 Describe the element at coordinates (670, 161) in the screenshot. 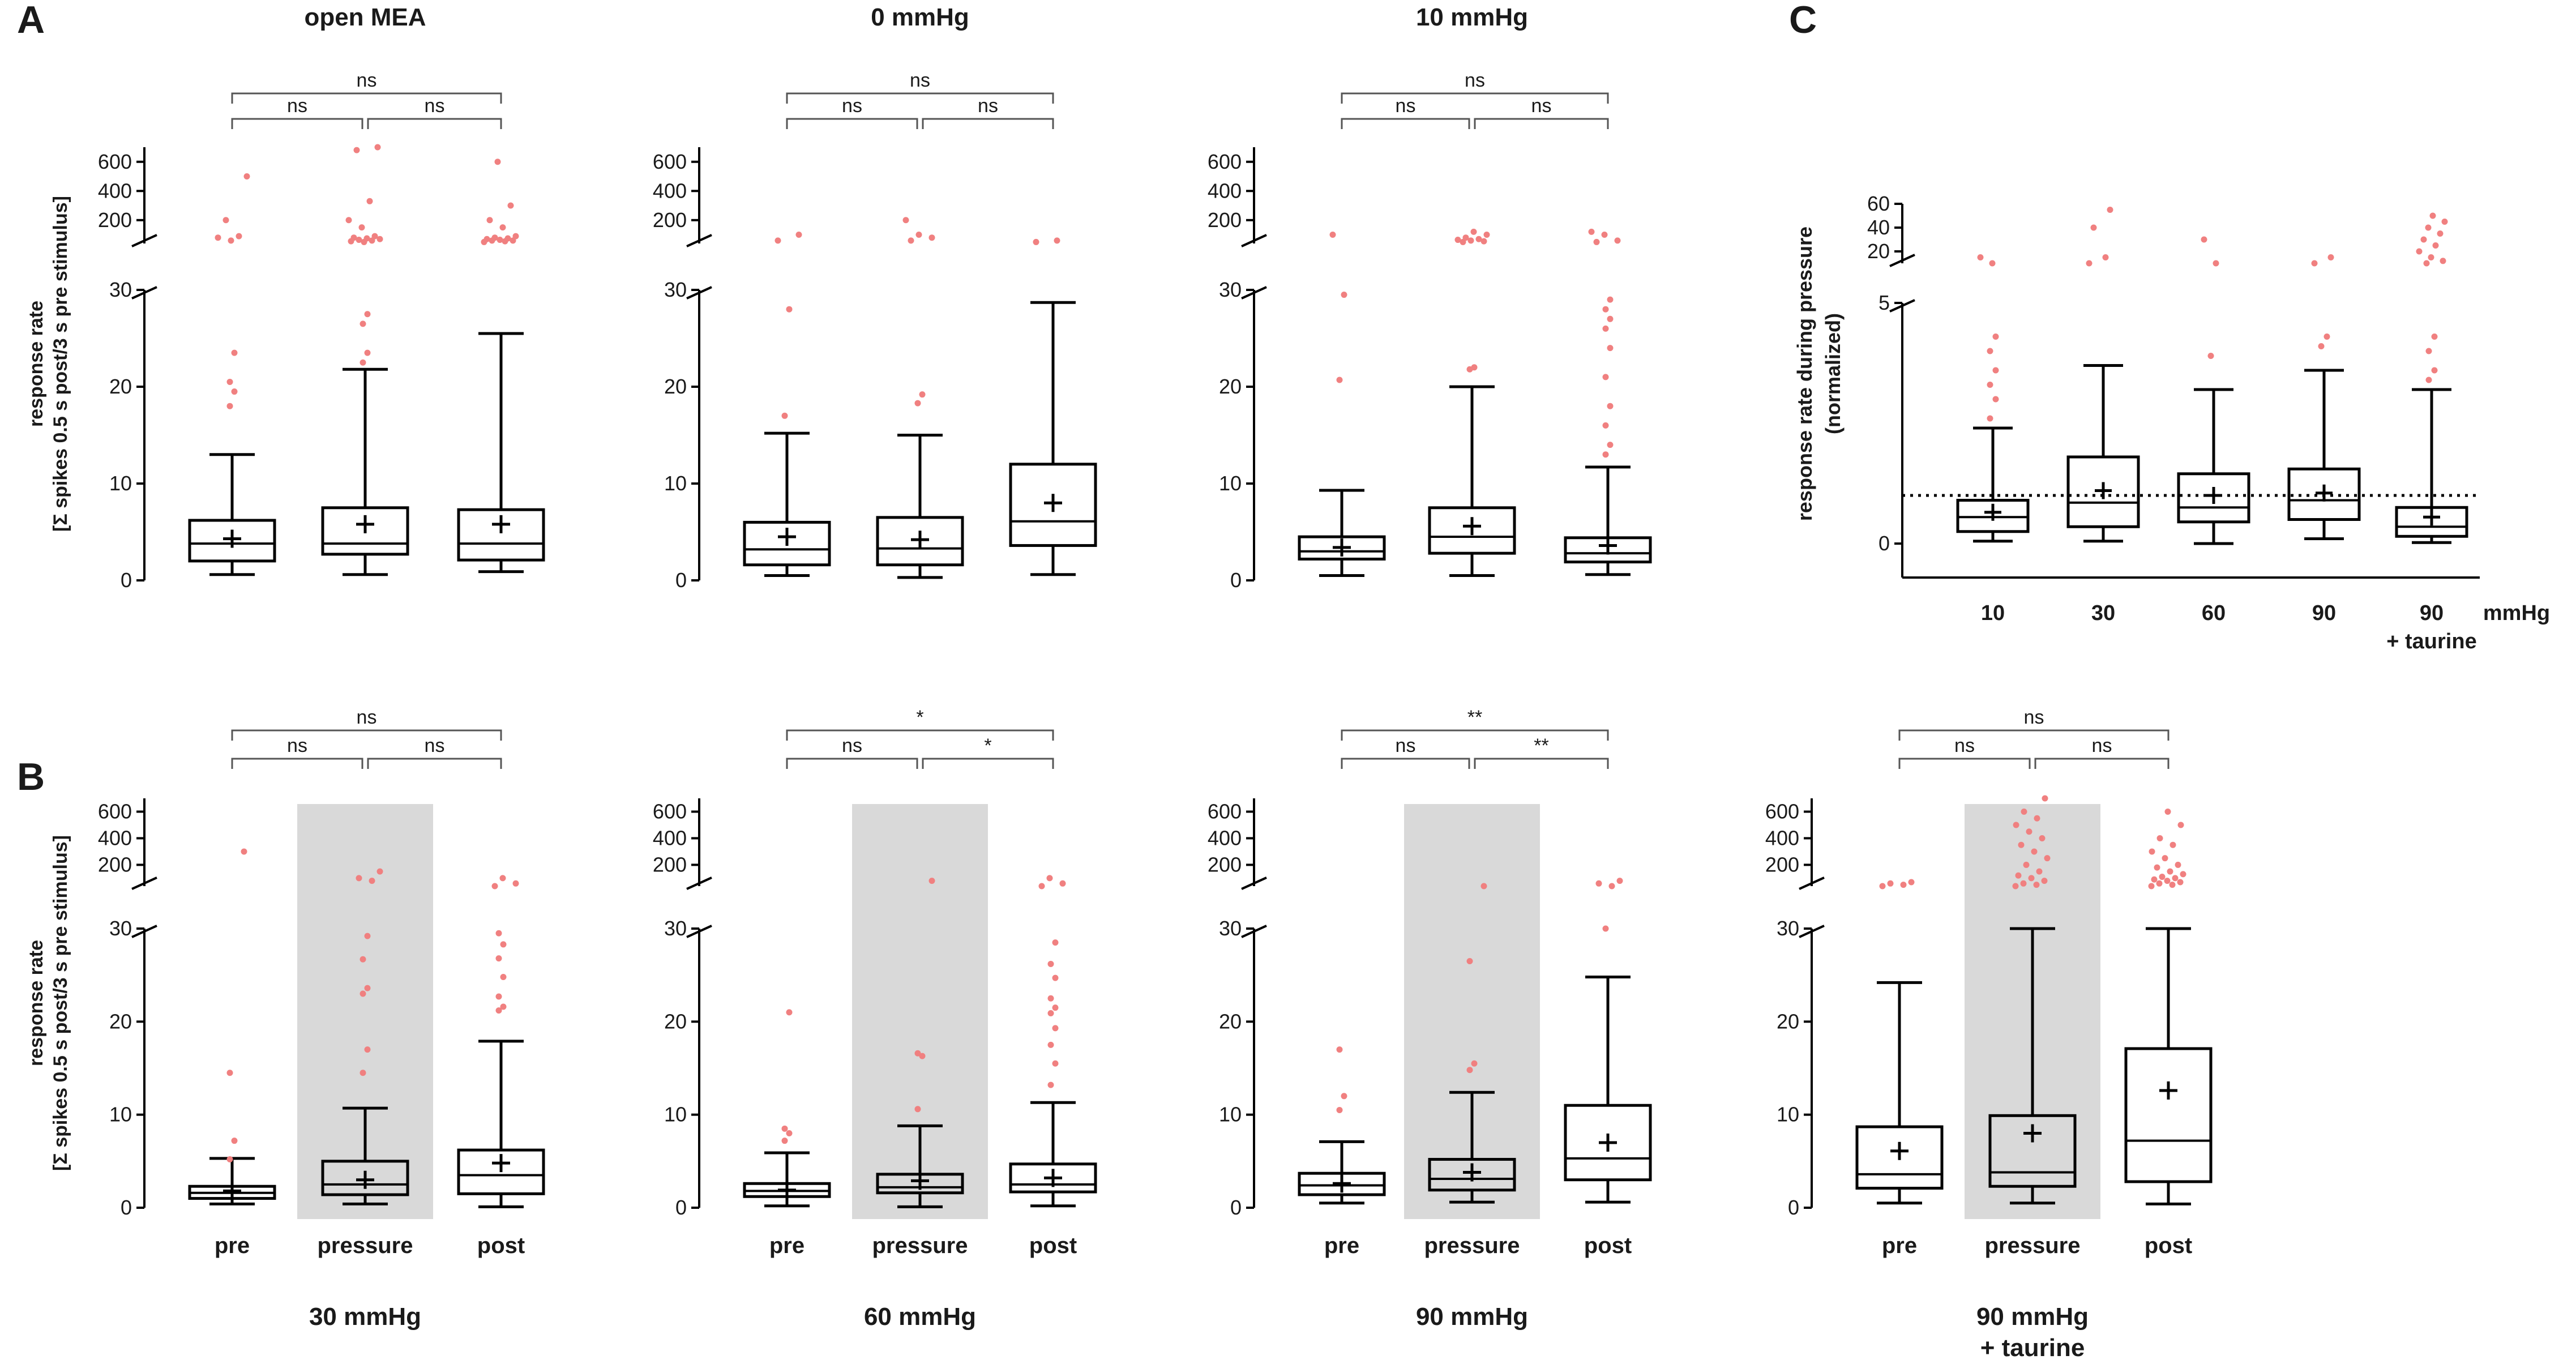

I see `0-mmhg-y-tick-label: 600` at that location.